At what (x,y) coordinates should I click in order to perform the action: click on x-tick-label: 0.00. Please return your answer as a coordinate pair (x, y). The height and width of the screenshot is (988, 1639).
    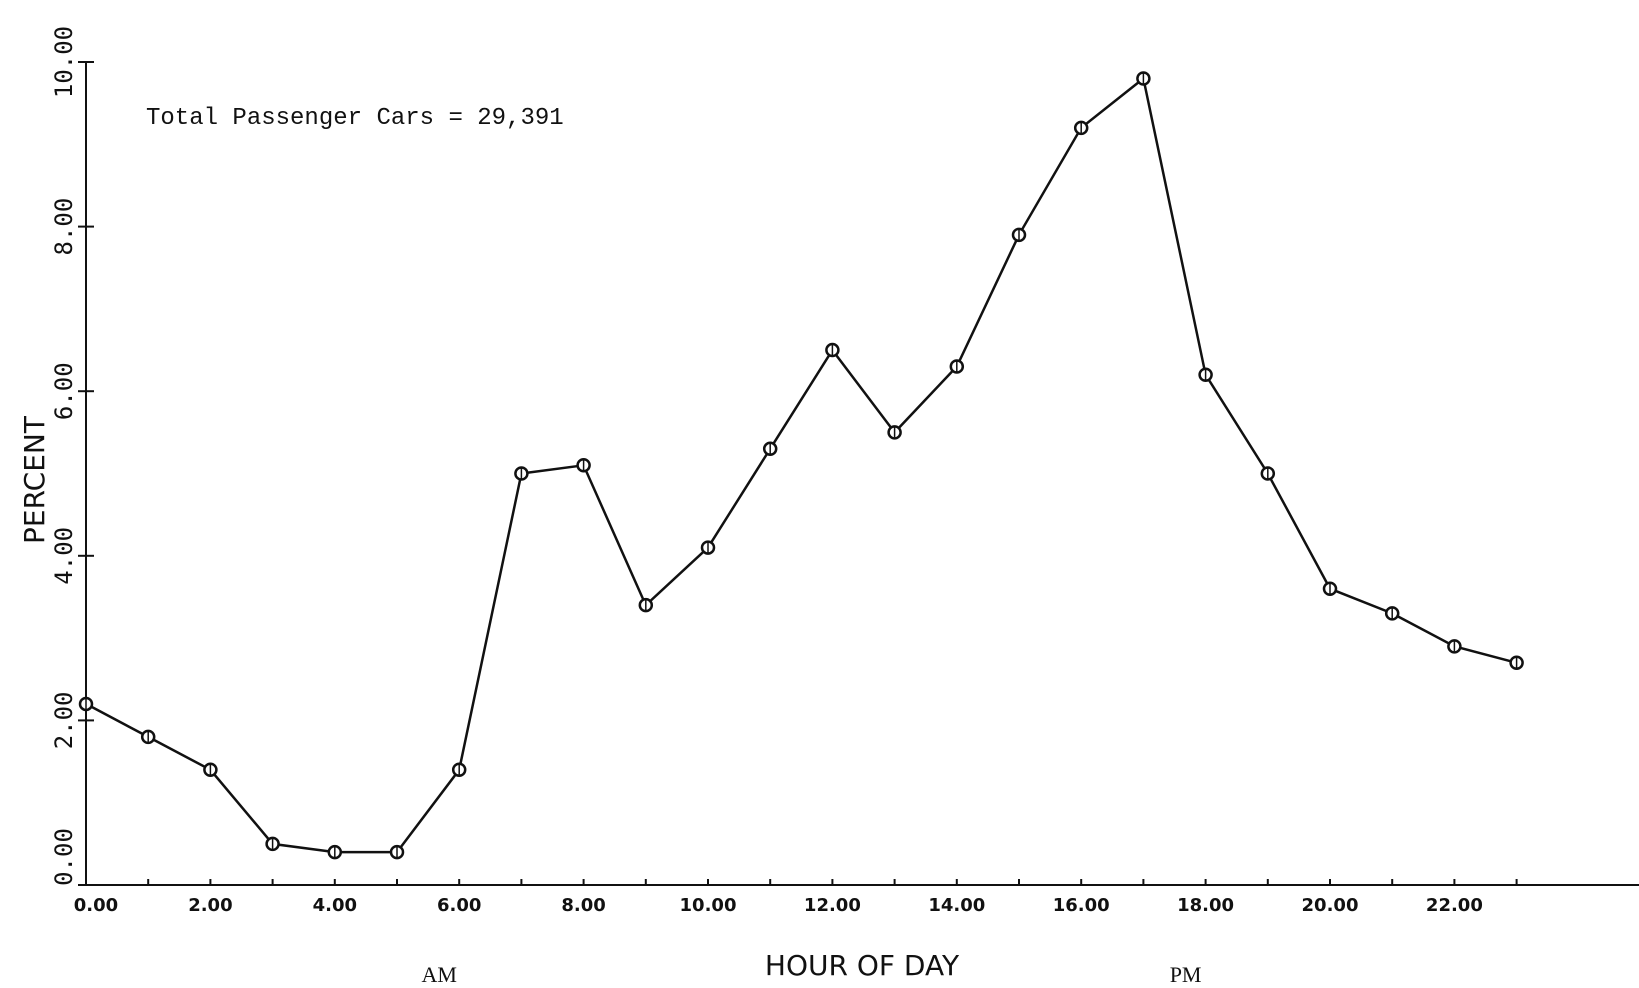
    Looking at the image, I should click on (96, 905).